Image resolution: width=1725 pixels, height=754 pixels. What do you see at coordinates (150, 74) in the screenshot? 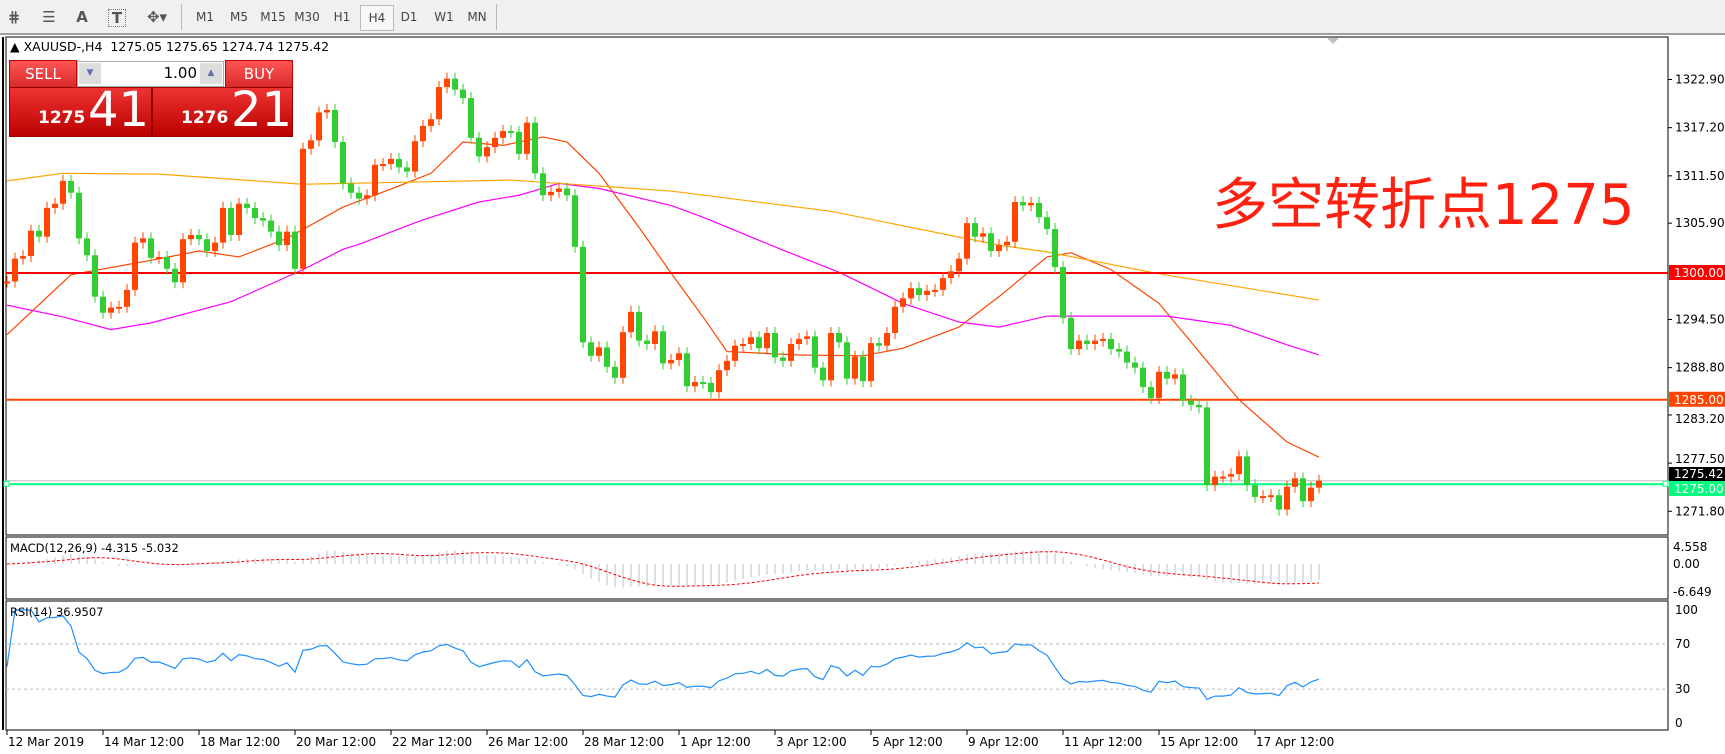
I see `lot-size-input: ▼ 1.00 ▲` at bounding box center [150, 74].